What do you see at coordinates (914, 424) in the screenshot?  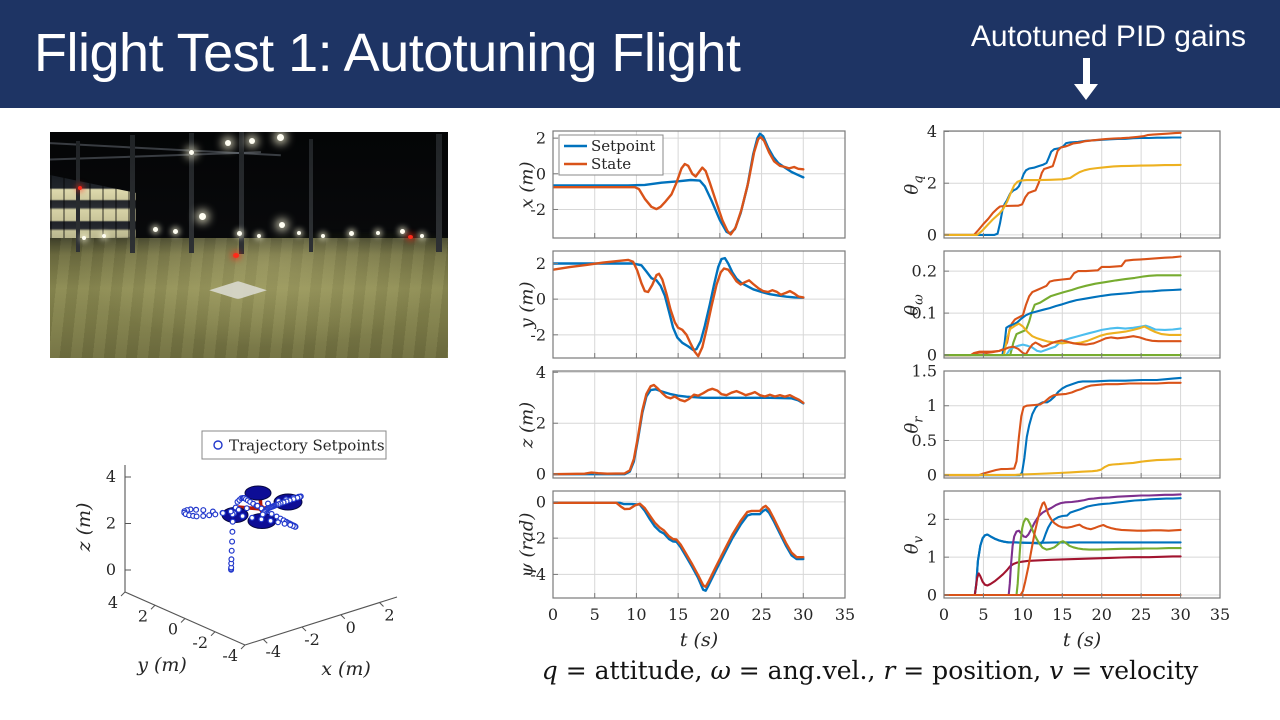 I see `ylabel-theta-r: θr` at bounding box center [914, 424].